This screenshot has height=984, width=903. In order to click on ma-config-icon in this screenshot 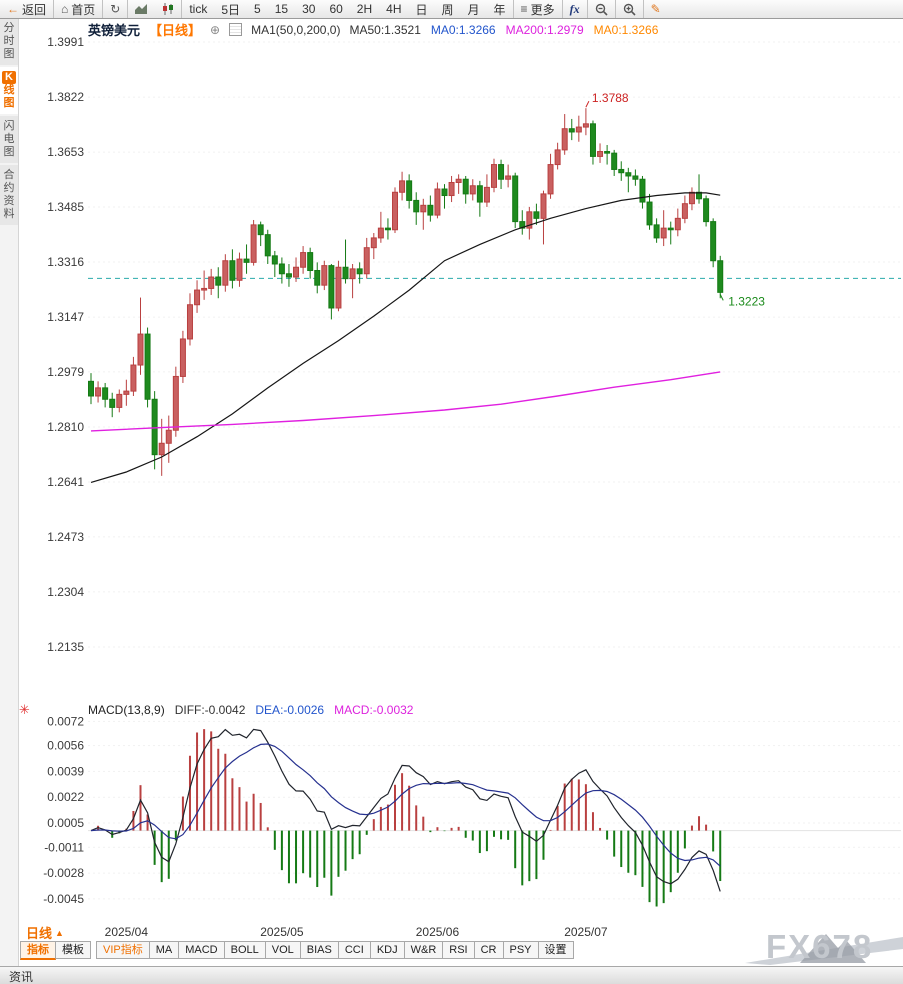, I will do `click(236, 29)`.